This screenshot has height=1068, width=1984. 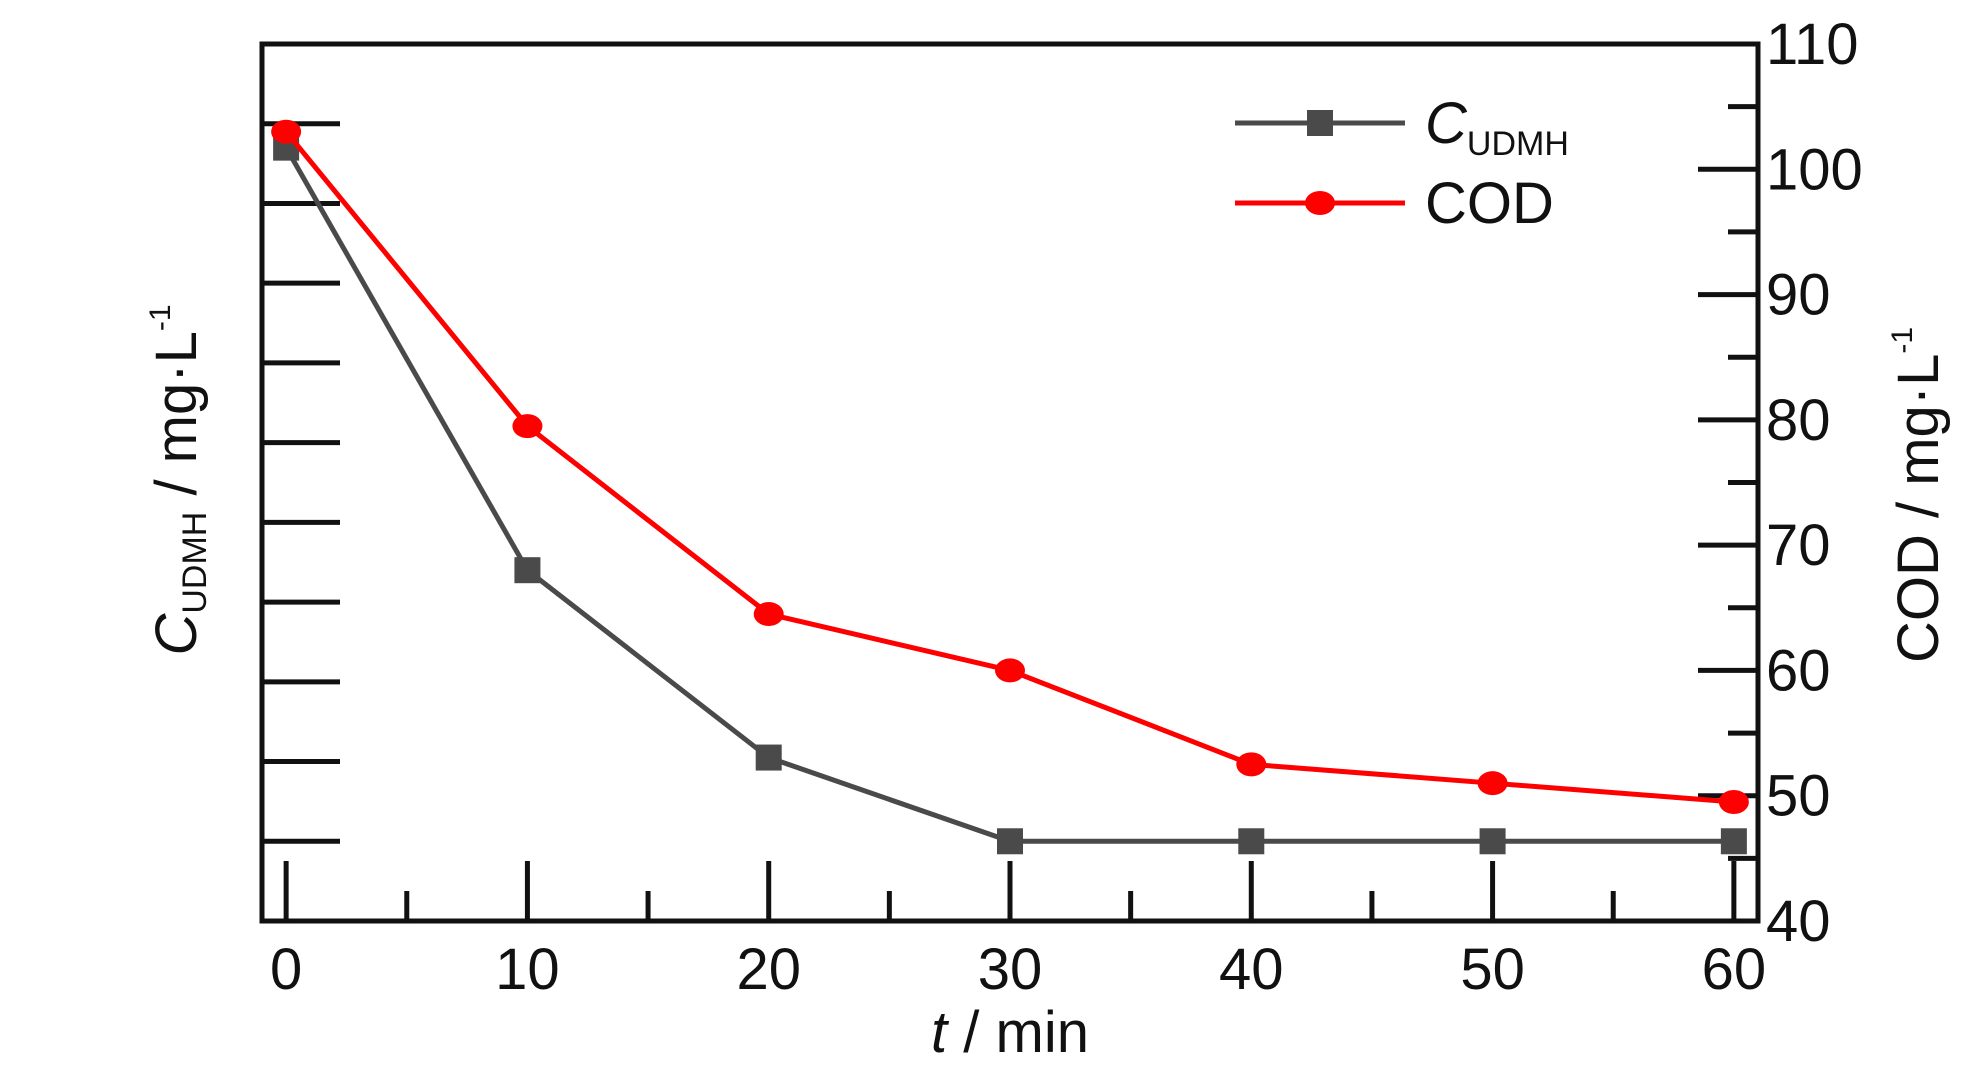 I want to click on y-right-tick-label: 50, so click(x=1798, y=796).